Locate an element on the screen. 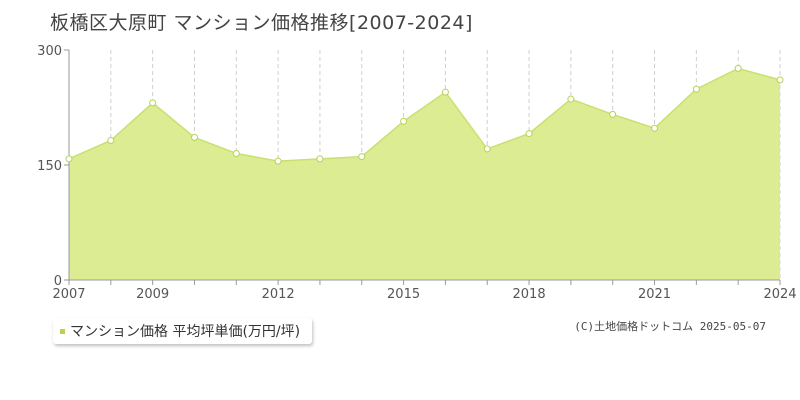 Image resolution: width=800 pixels, height=400 pixels. y-tick-label: 150 is located at coordinates (49, 166).